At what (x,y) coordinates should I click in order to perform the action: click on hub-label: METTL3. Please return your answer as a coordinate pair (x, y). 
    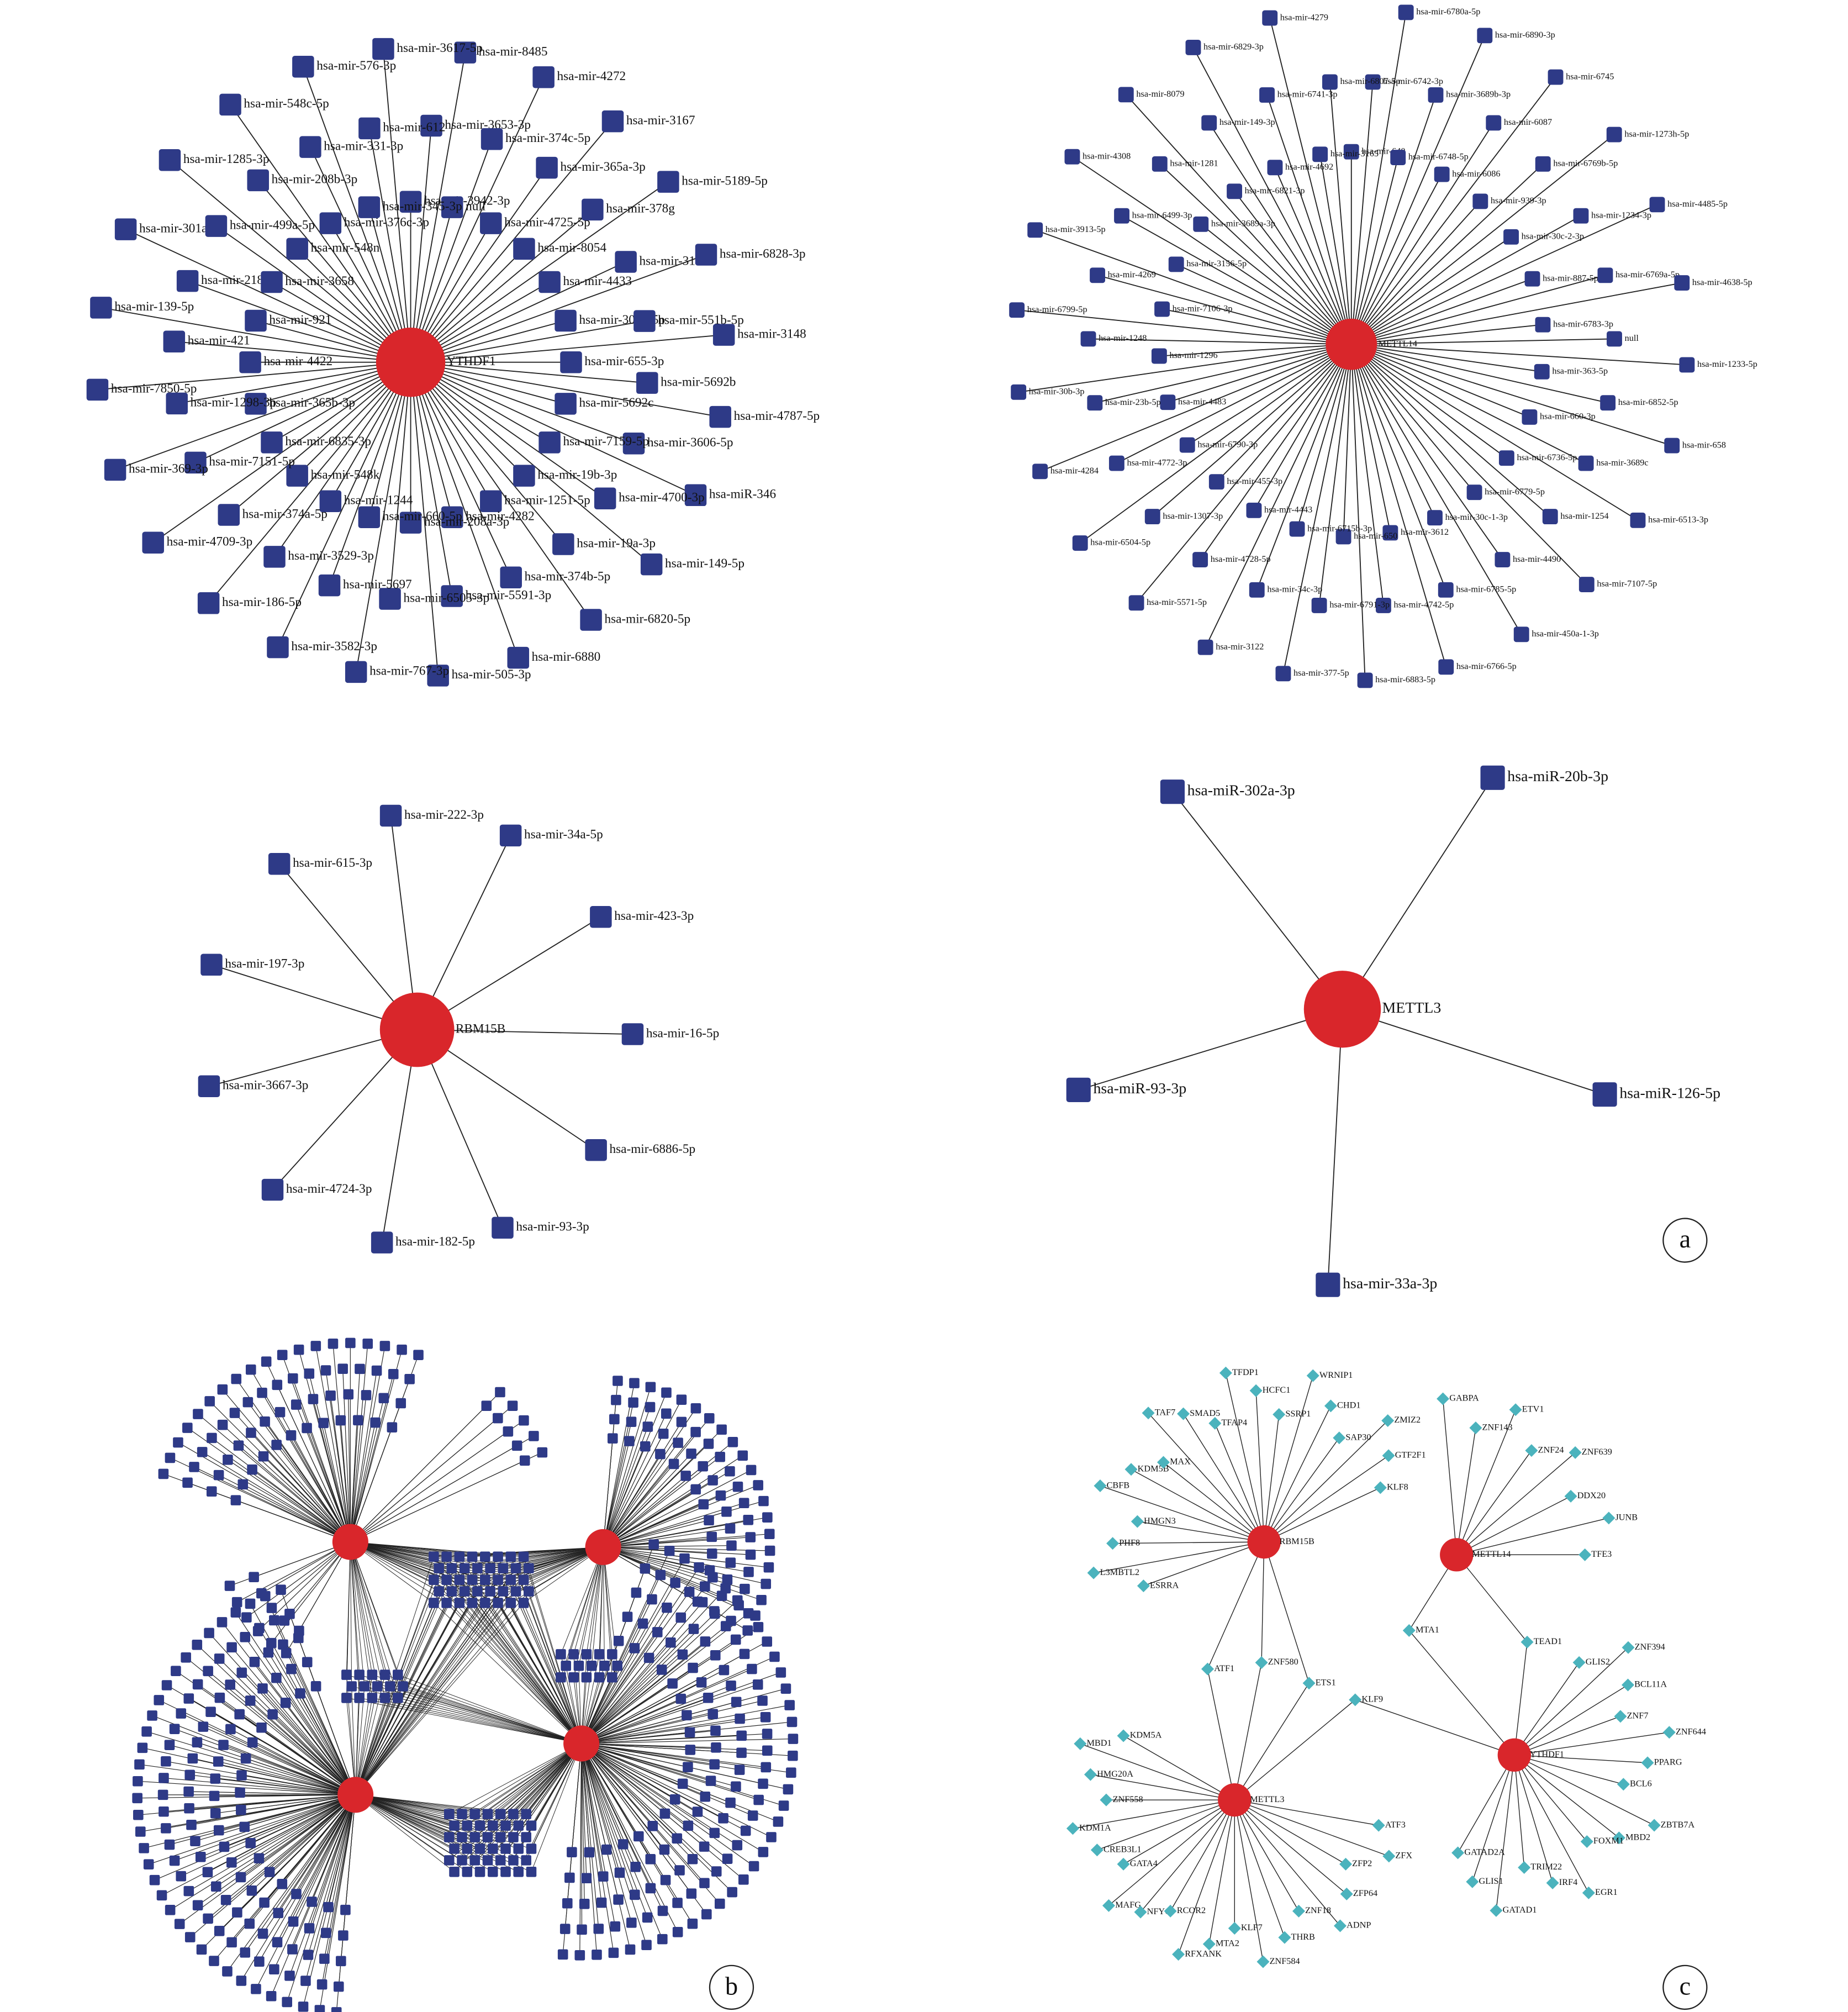
    Looking at the image, I should click on (1267, 1799).